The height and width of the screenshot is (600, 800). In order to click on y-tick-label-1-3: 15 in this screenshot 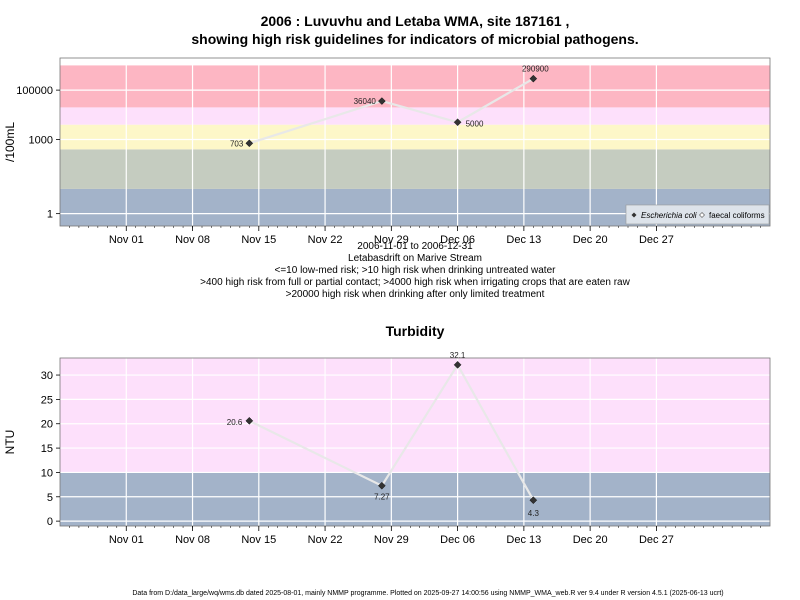, I will do `click(47, 449)`.